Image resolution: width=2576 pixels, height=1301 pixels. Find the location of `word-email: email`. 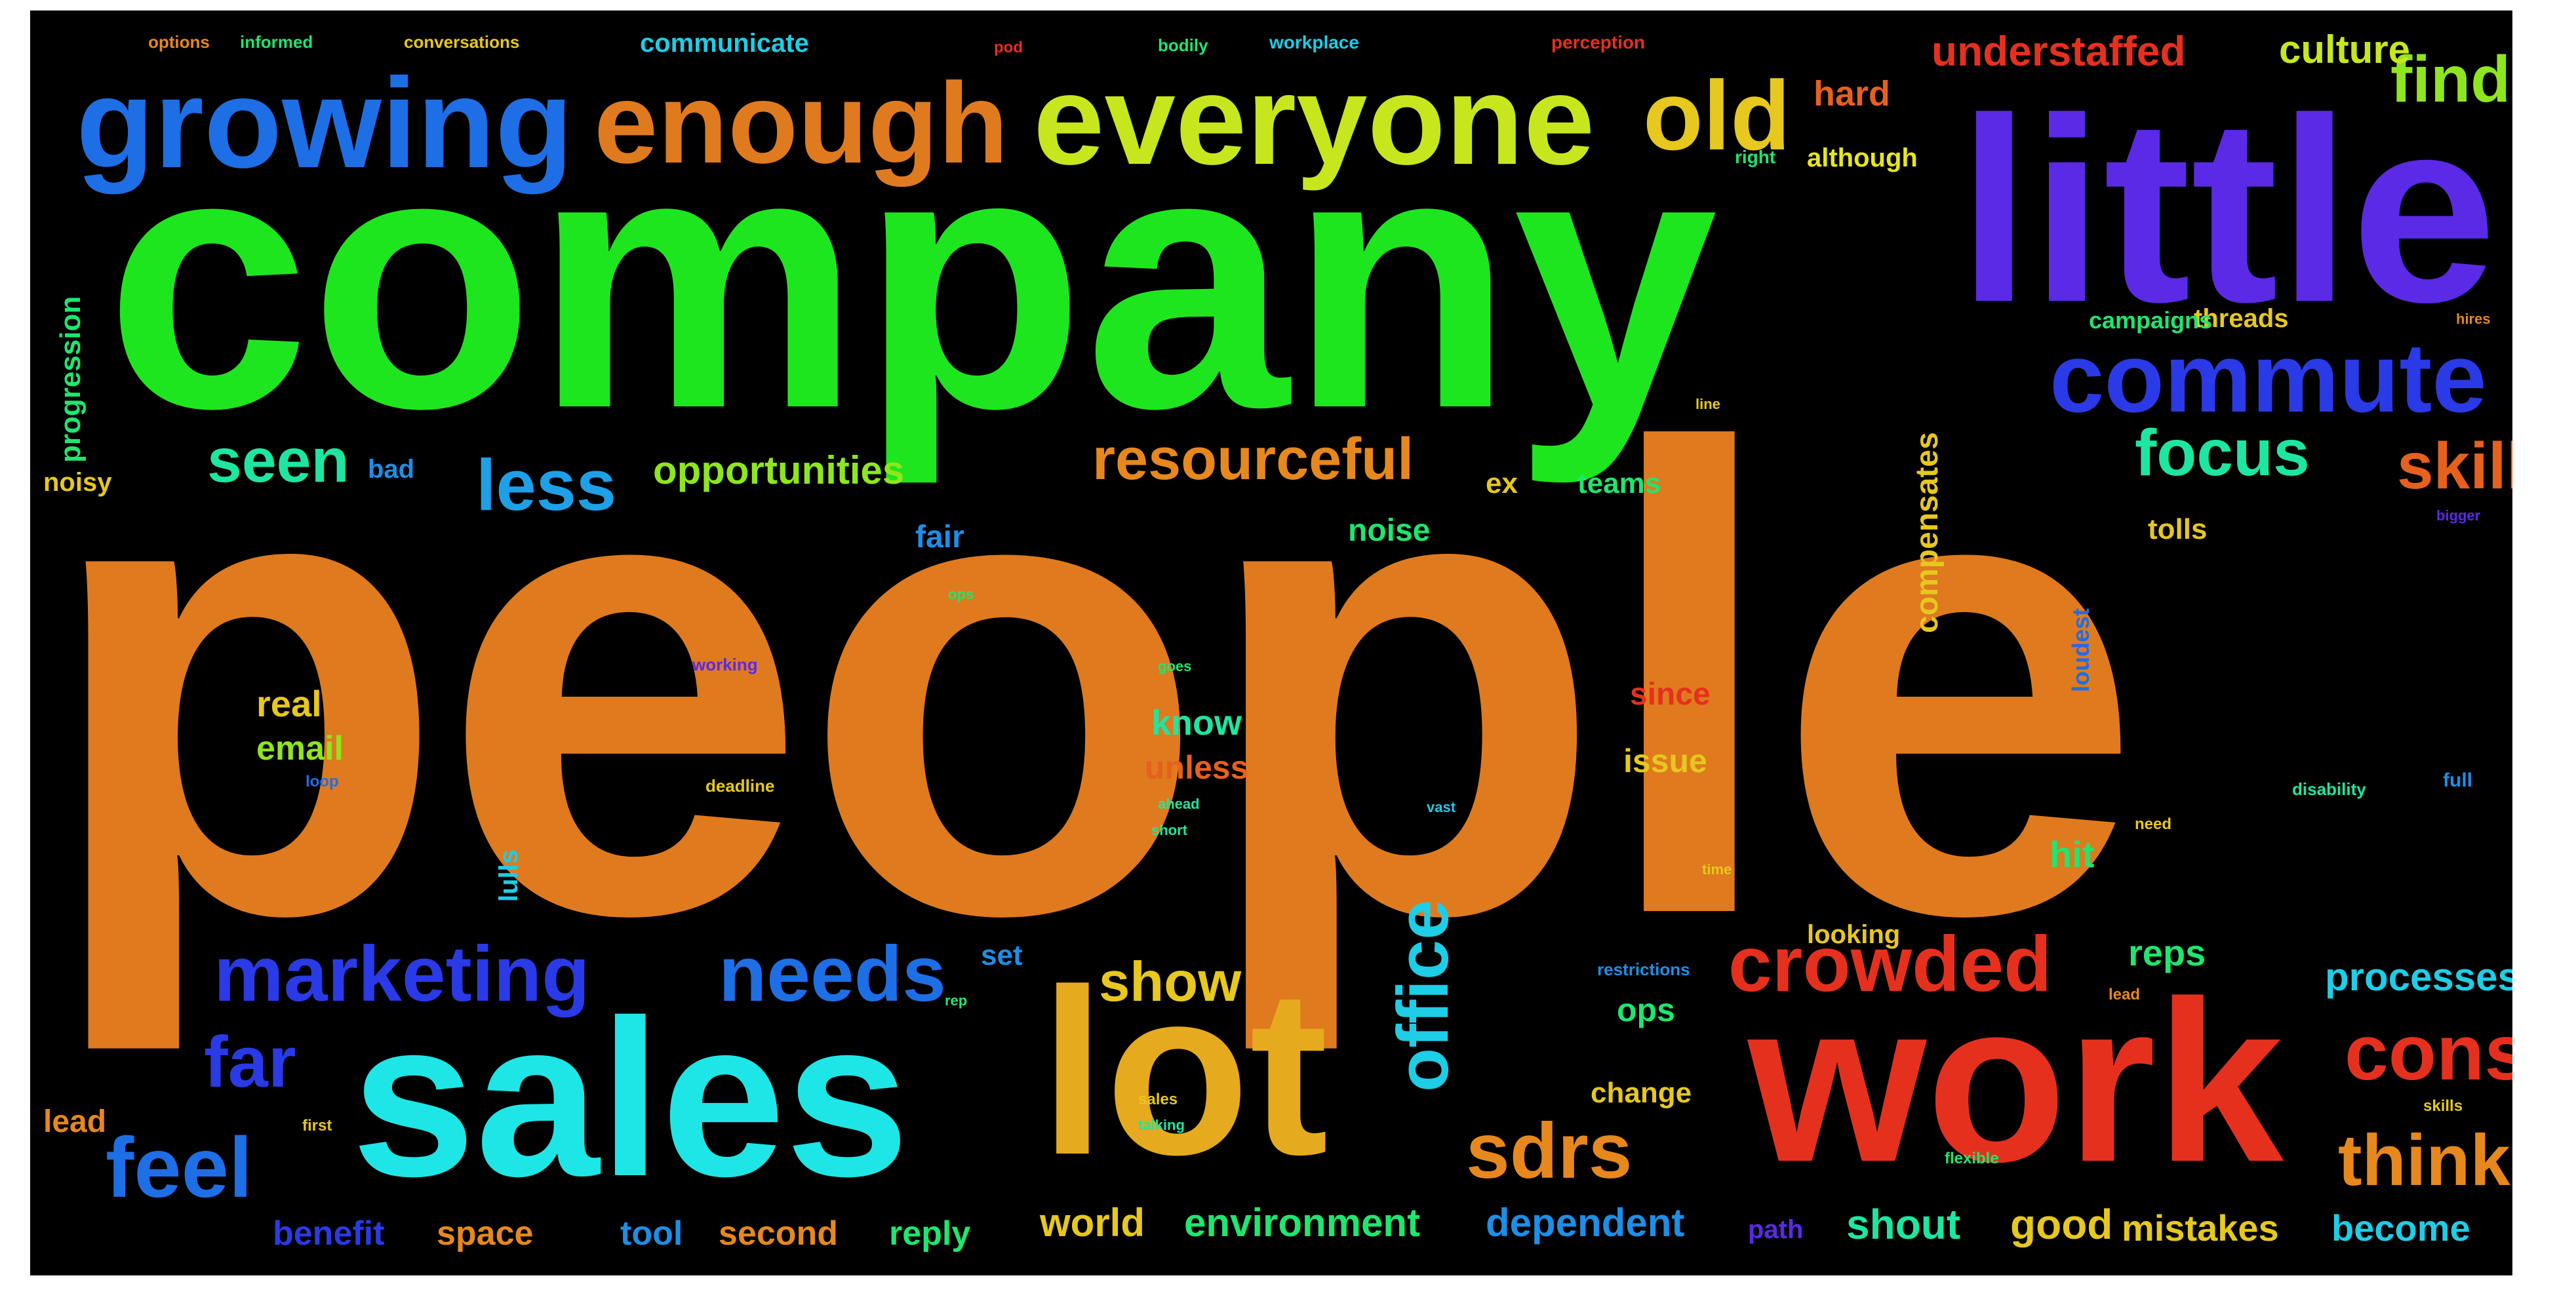

word-email: email is located at coordinates (300, 748).